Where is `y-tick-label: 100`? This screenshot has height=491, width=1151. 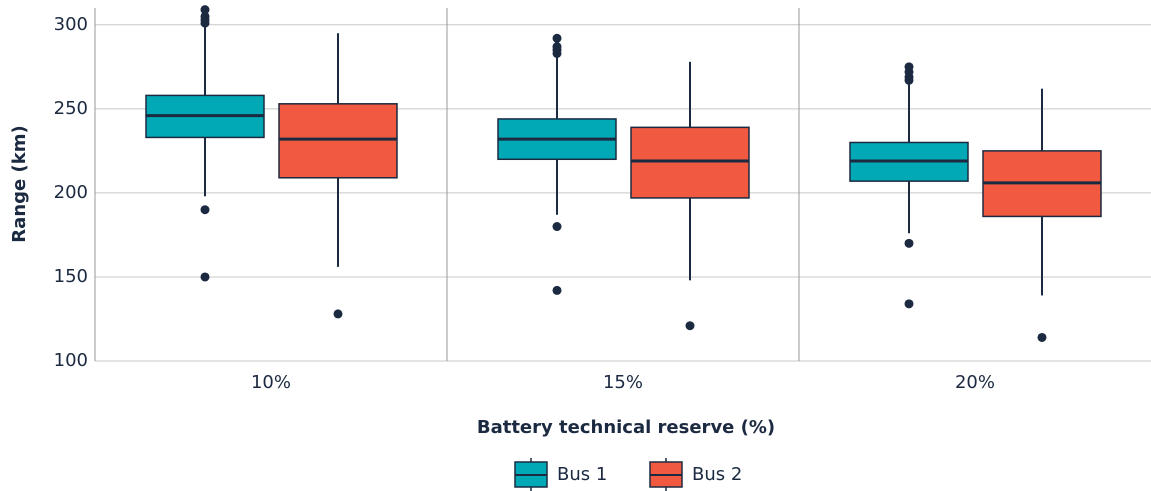 y-tick-label: 100 is located at coordinates (71, 360).